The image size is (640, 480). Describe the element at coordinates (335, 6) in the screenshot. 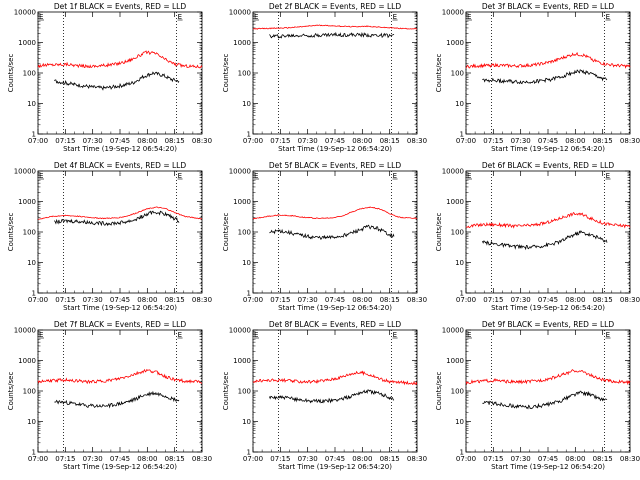

I see `panel-title: Det 2f BLACK = Events, RED = LLD` at that location.